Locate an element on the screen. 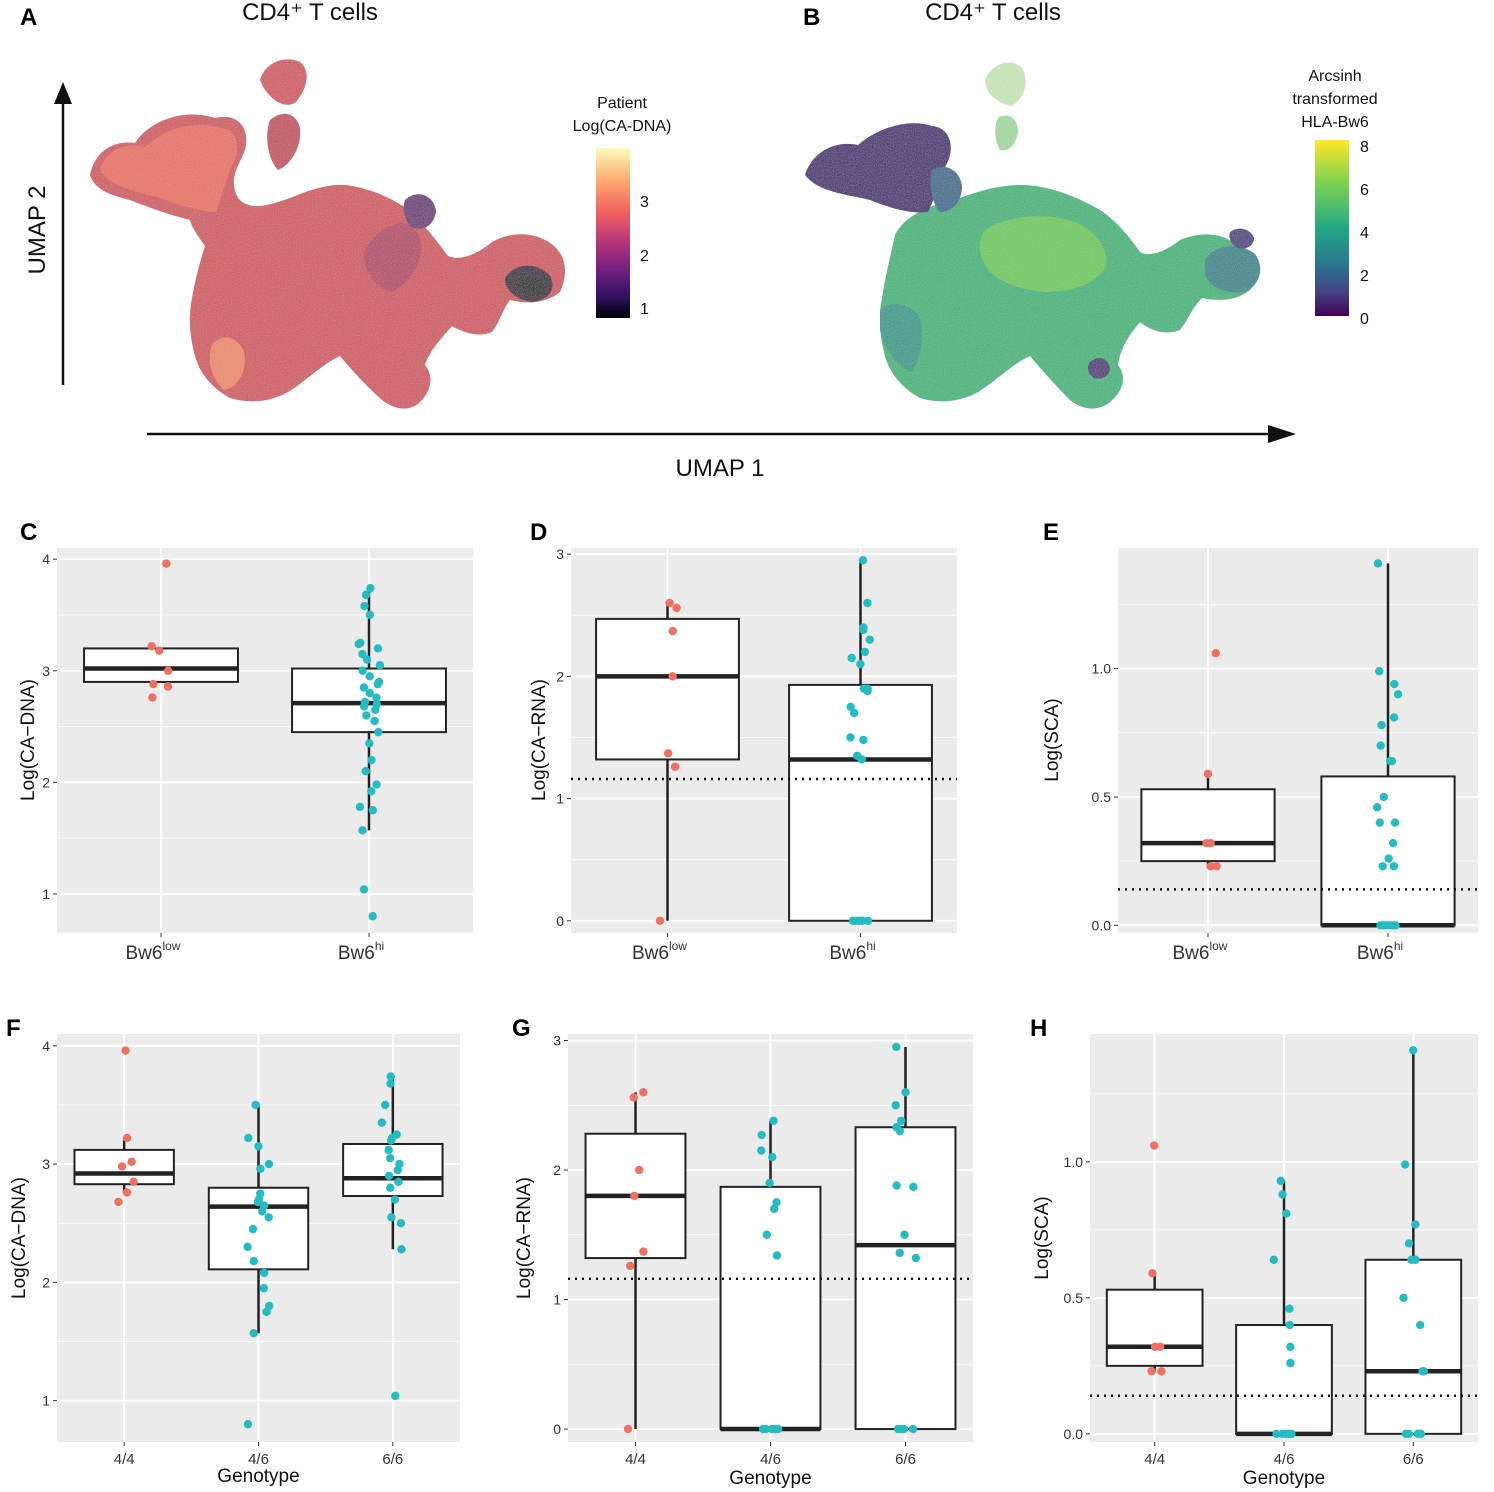 The height and width of the screenshot is (1492, 1494). panel-letter-c: C is located at coordinates (28, 532).